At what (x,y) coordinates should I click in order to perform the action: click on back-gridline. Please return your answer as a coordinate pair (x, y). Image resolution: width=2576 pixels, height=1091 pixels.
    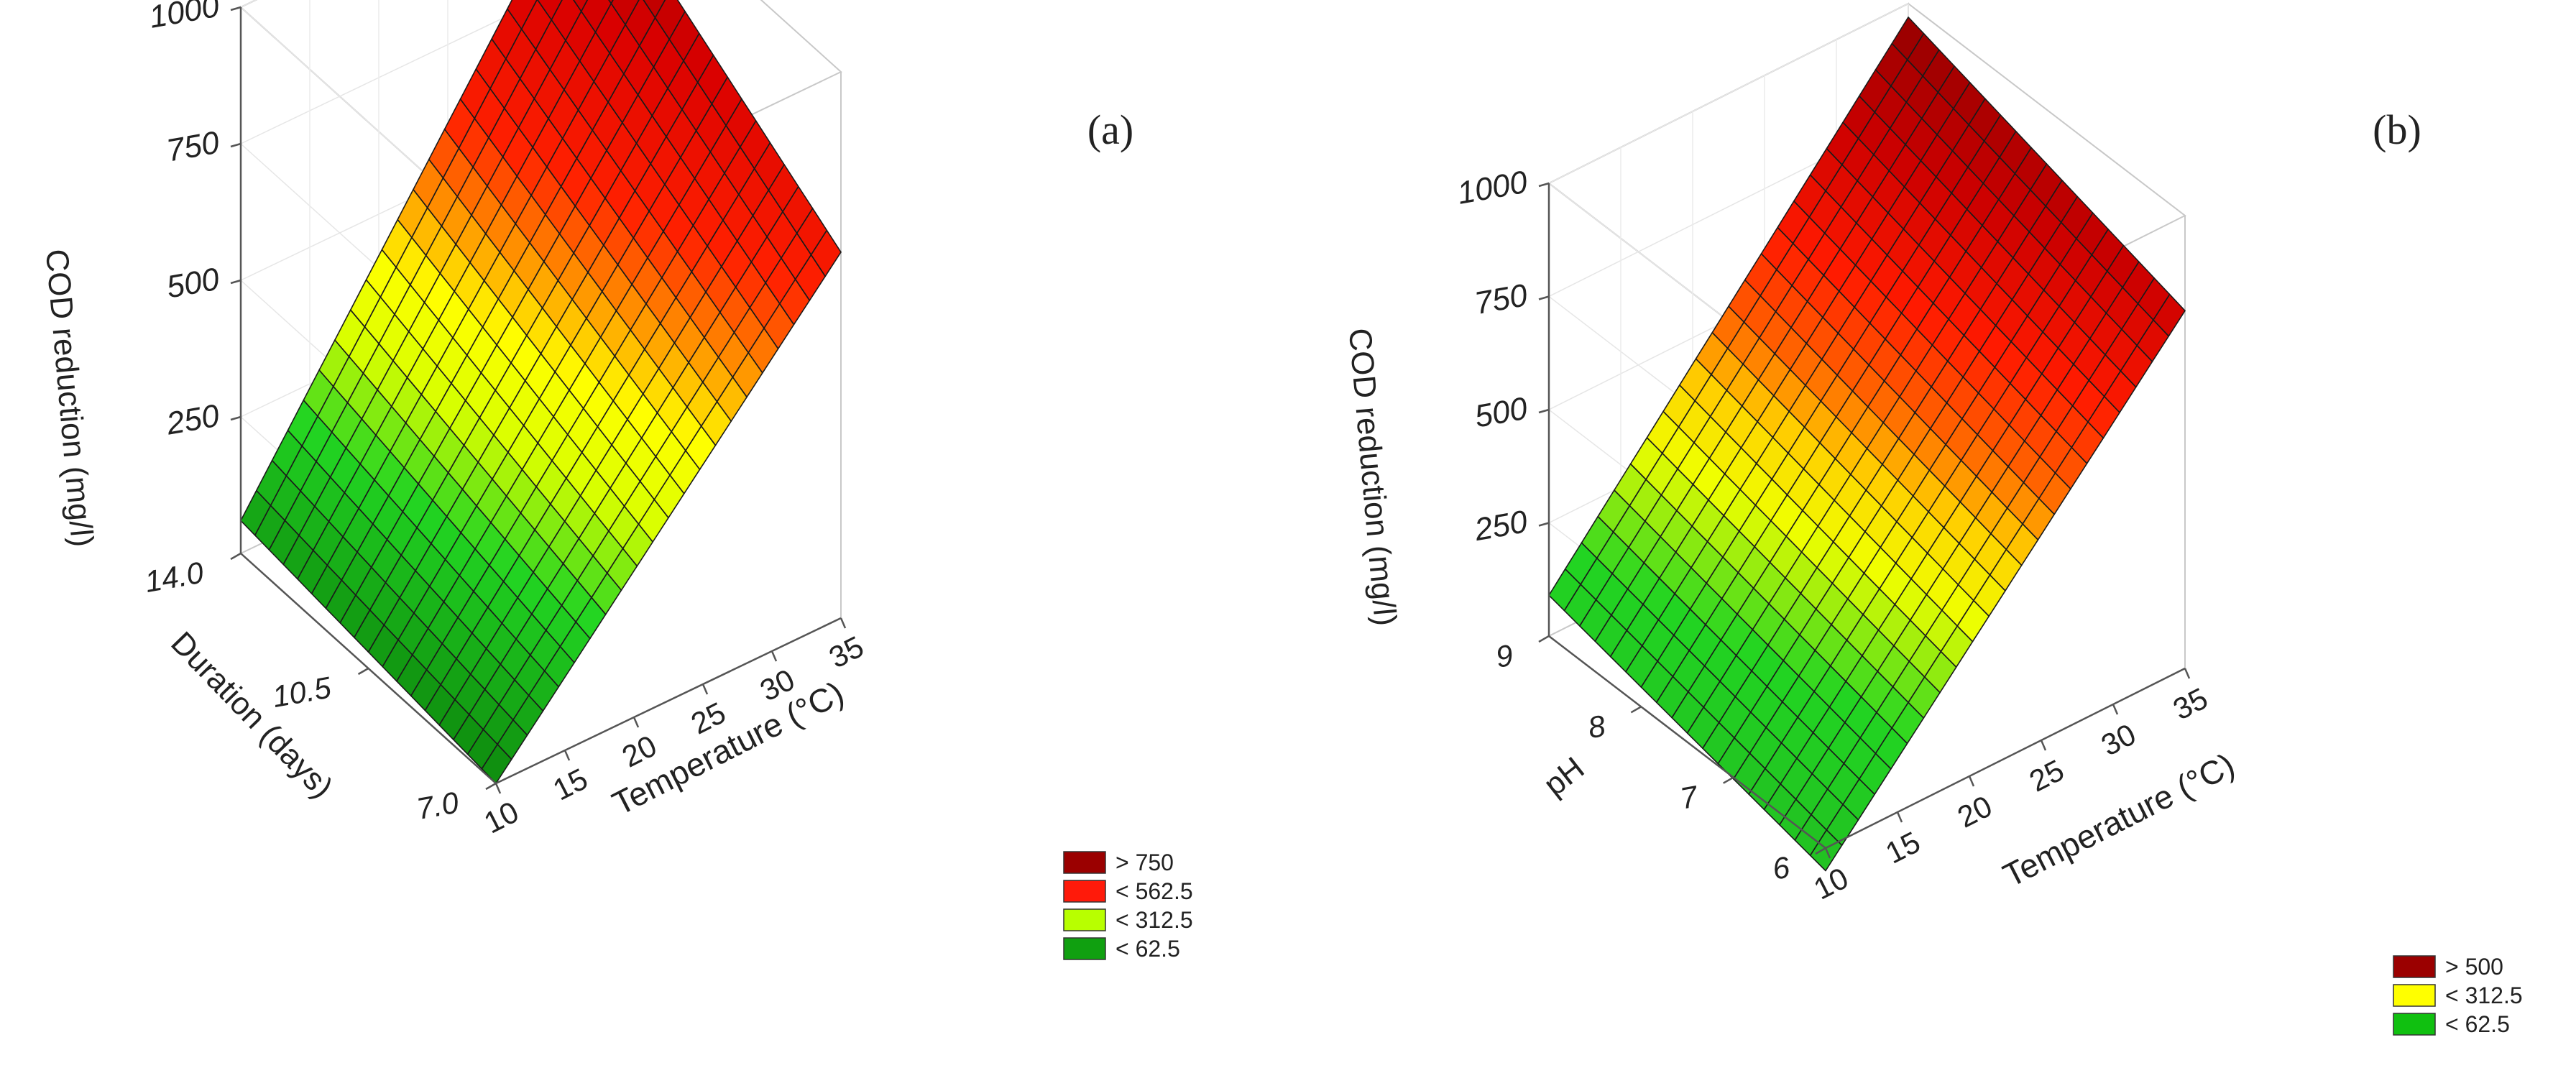
    Looking at the image, I should click on (1728, 93).